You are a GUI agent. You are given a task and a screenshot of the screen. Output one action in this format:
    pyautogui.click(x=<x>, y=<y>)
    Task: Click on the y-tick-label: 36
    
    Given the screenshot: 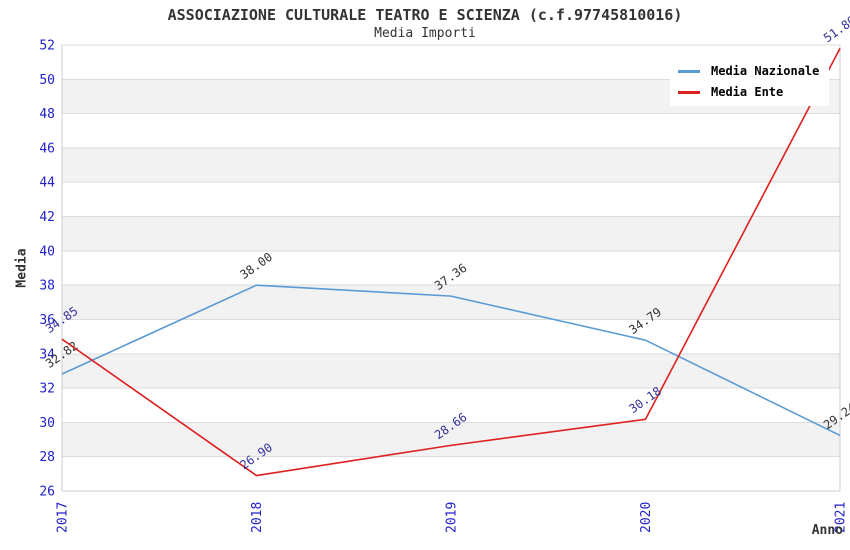 What is the action you would take?
    pyautogui.click(x=47, y=320)
    